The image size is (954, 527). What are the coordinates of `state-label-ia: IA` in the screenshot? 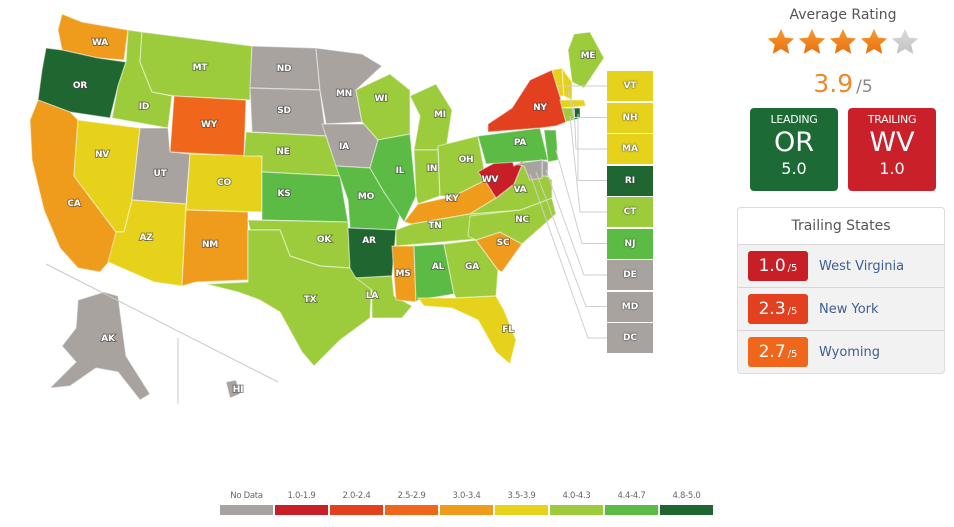 It's located at (344, 147).